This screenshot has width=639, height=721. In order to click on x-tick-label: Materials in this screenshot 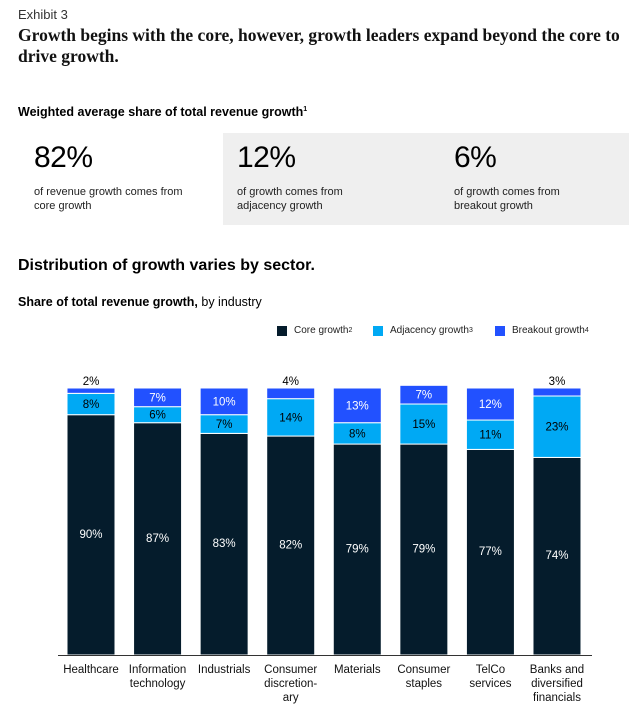, I will do `click(357, 670)`.